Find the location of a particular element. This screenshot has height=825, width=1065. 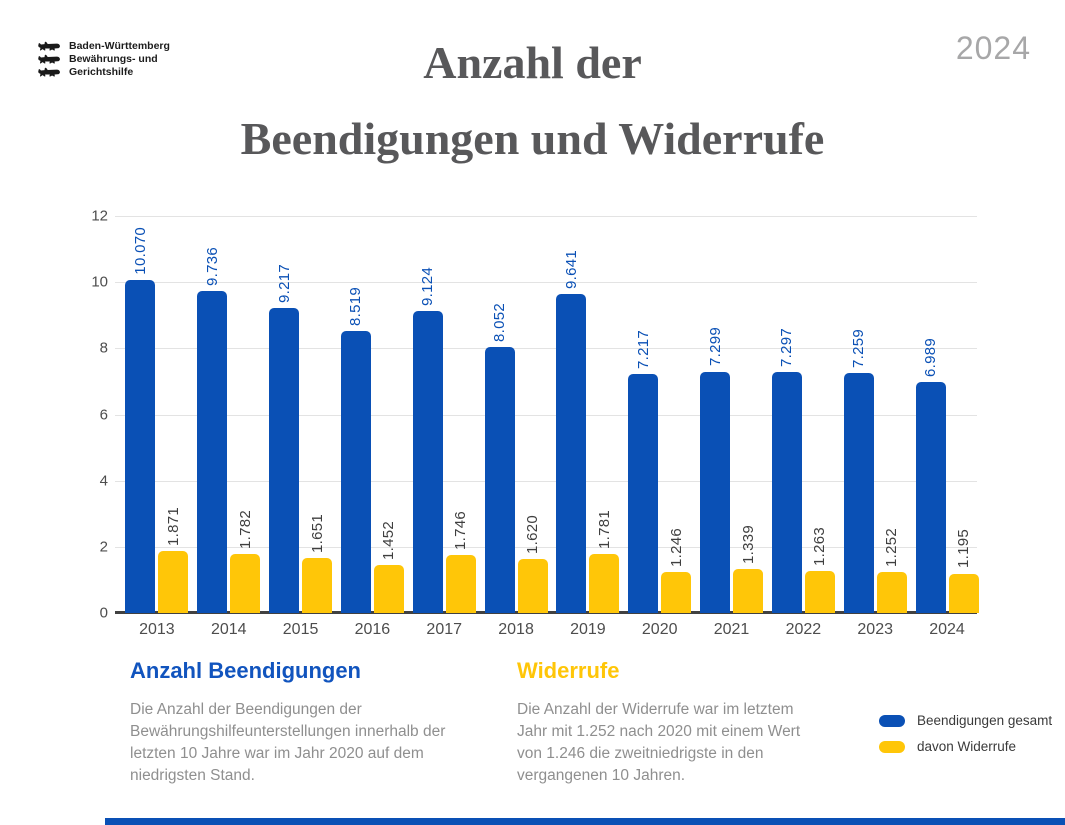

x-tick-label: 2021 is located at coordinates (731, 629).